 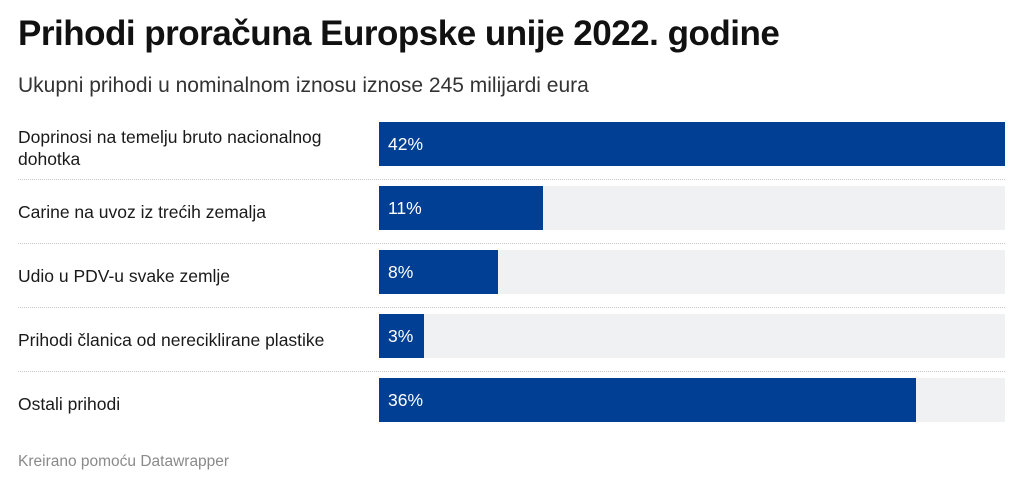 What do you see at coordinates (405, 207) in the screenshot?
I see `bar-value-label: 11%` at bounding box center [405, 207].